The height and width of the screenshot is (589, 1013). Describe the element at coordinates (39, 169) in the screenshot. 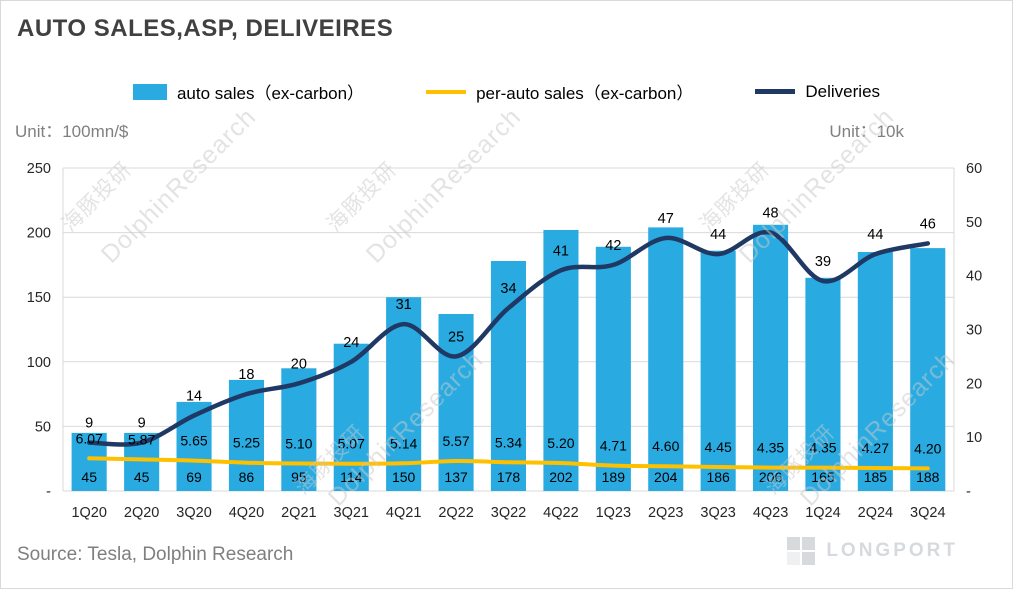

I see `y-axis-left-tick: 250` at that location.